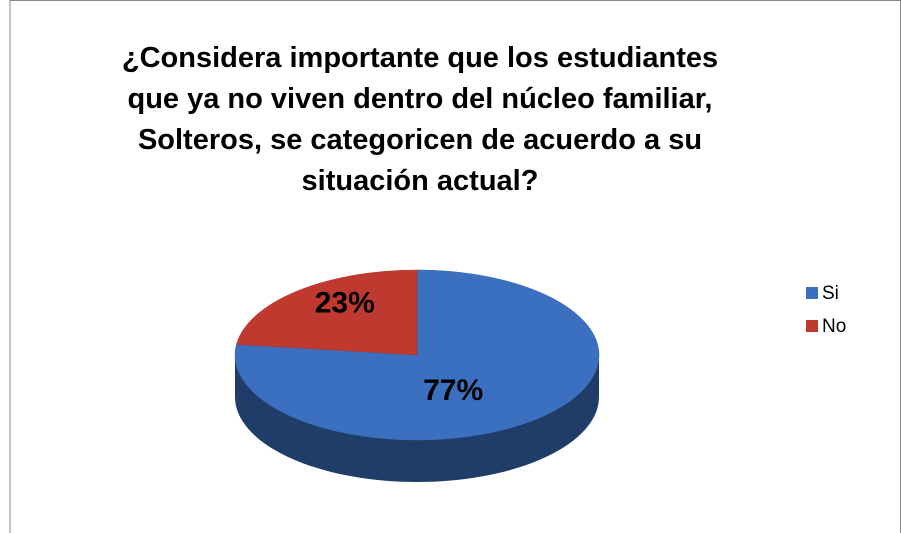 The width and height of the screenshot is (901, 533). What do you see at coordinates (345, 303) in the screenshot?
I see `data-label: 23%` at bounding box center [345, 303].